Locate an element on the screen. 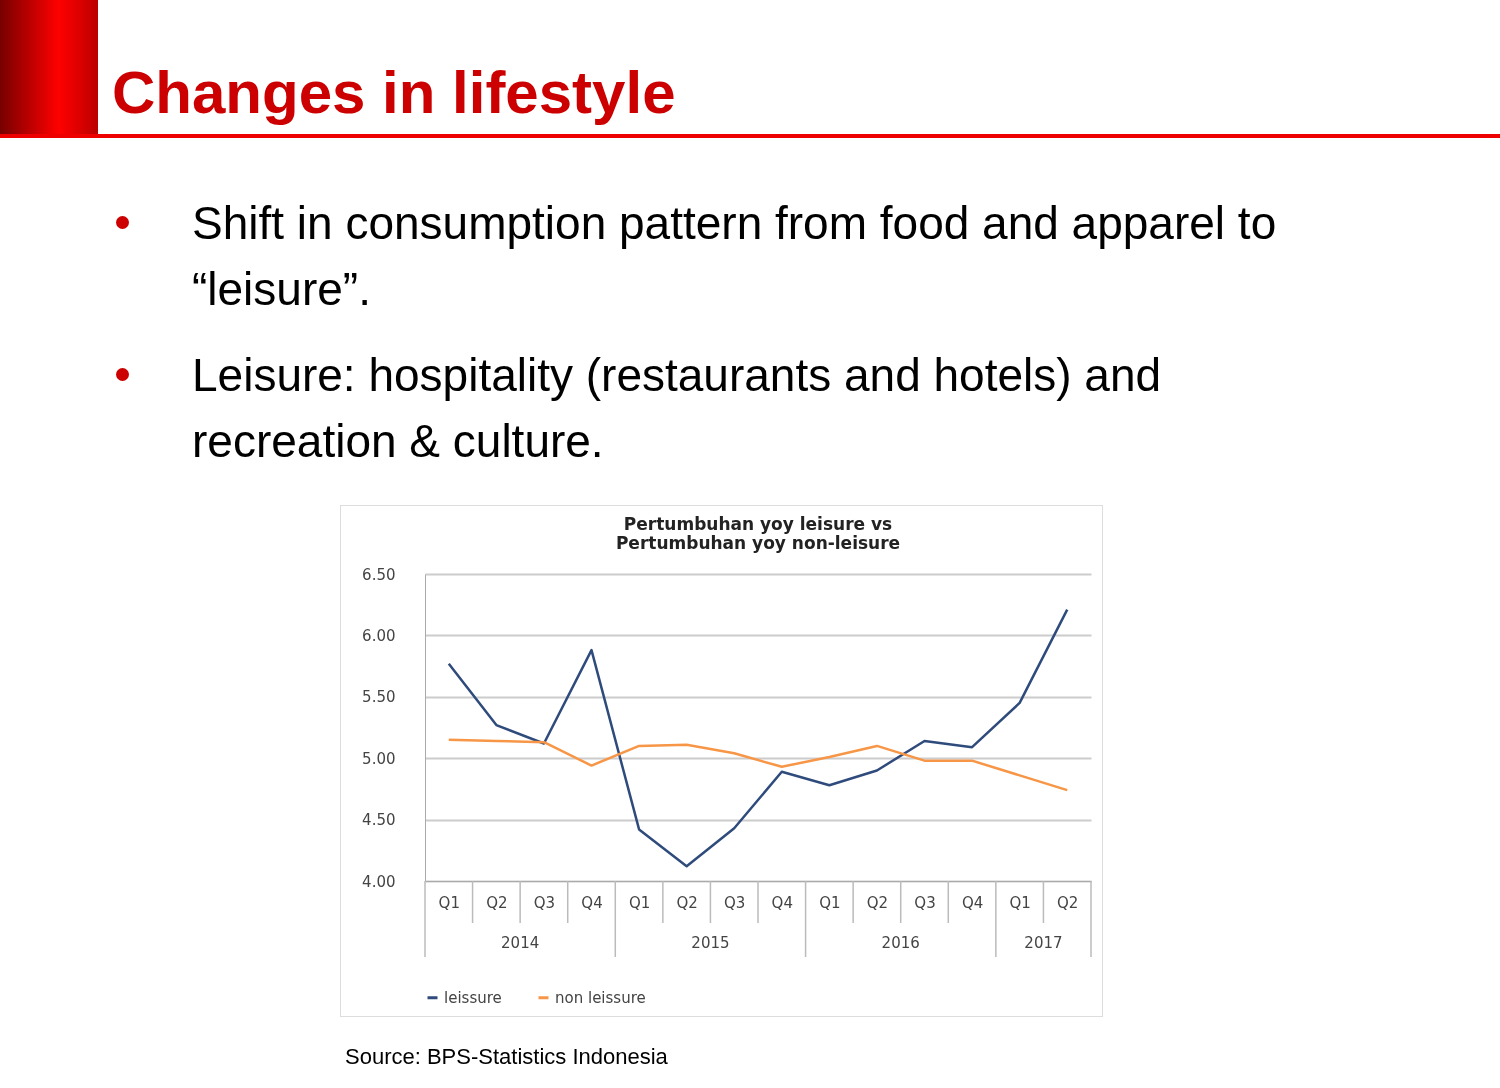 The height and width of the screenshot is (1088, 1500). chart-title: Changes in lifestyle is located at coordinates (394, 92).